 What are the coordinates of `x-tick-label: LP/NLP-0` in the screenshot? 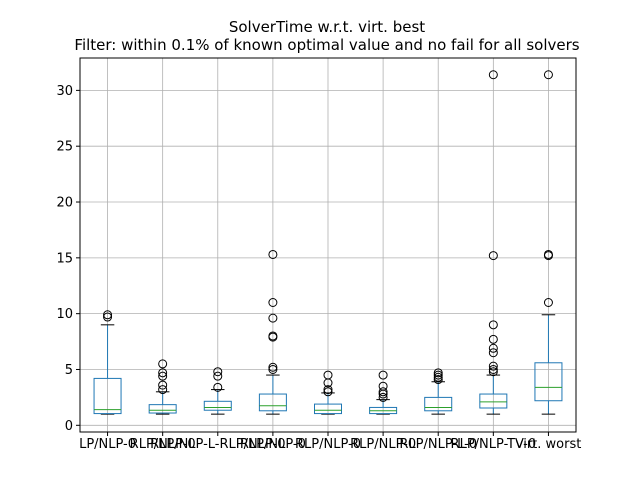 It's located at (107, 444).